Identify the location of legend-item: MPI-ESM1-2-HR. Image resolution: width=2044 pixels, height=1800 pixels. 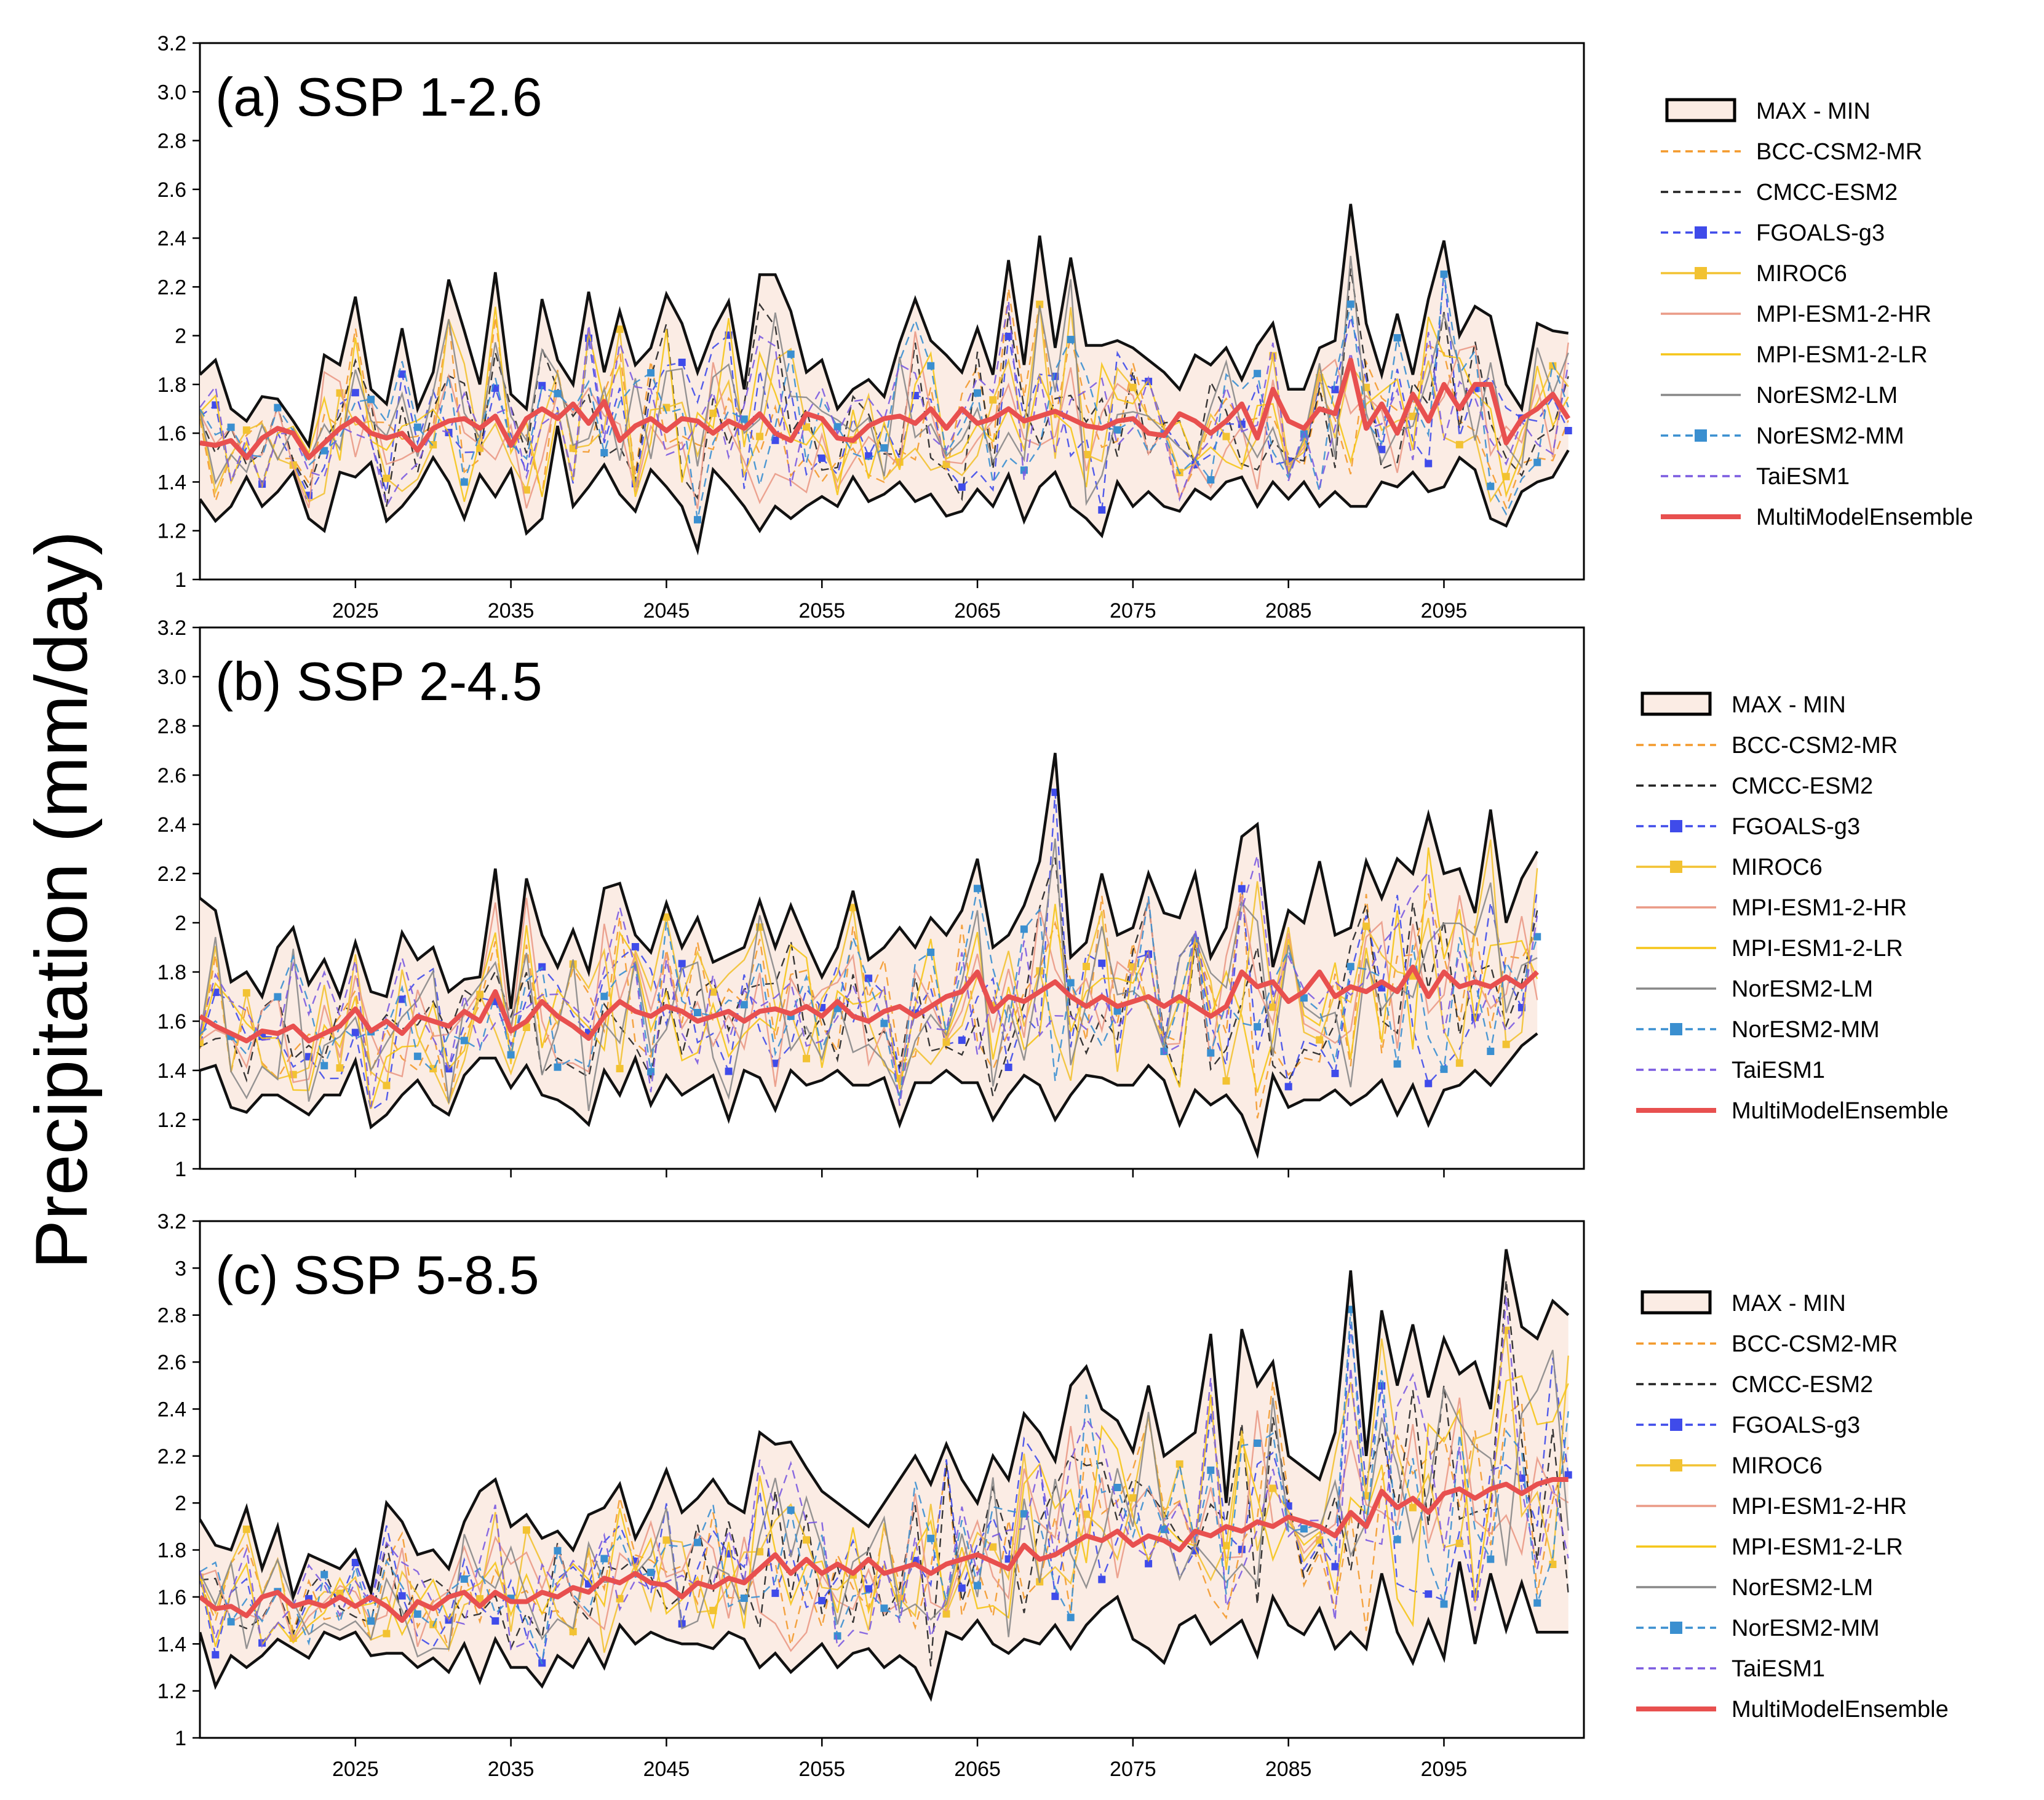
(1772, 908).